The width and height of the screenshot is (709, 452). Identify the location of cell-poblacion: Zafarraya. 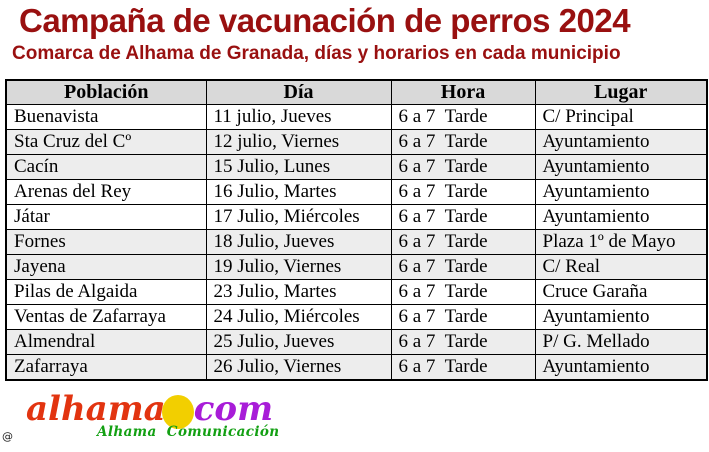
(106, 367).